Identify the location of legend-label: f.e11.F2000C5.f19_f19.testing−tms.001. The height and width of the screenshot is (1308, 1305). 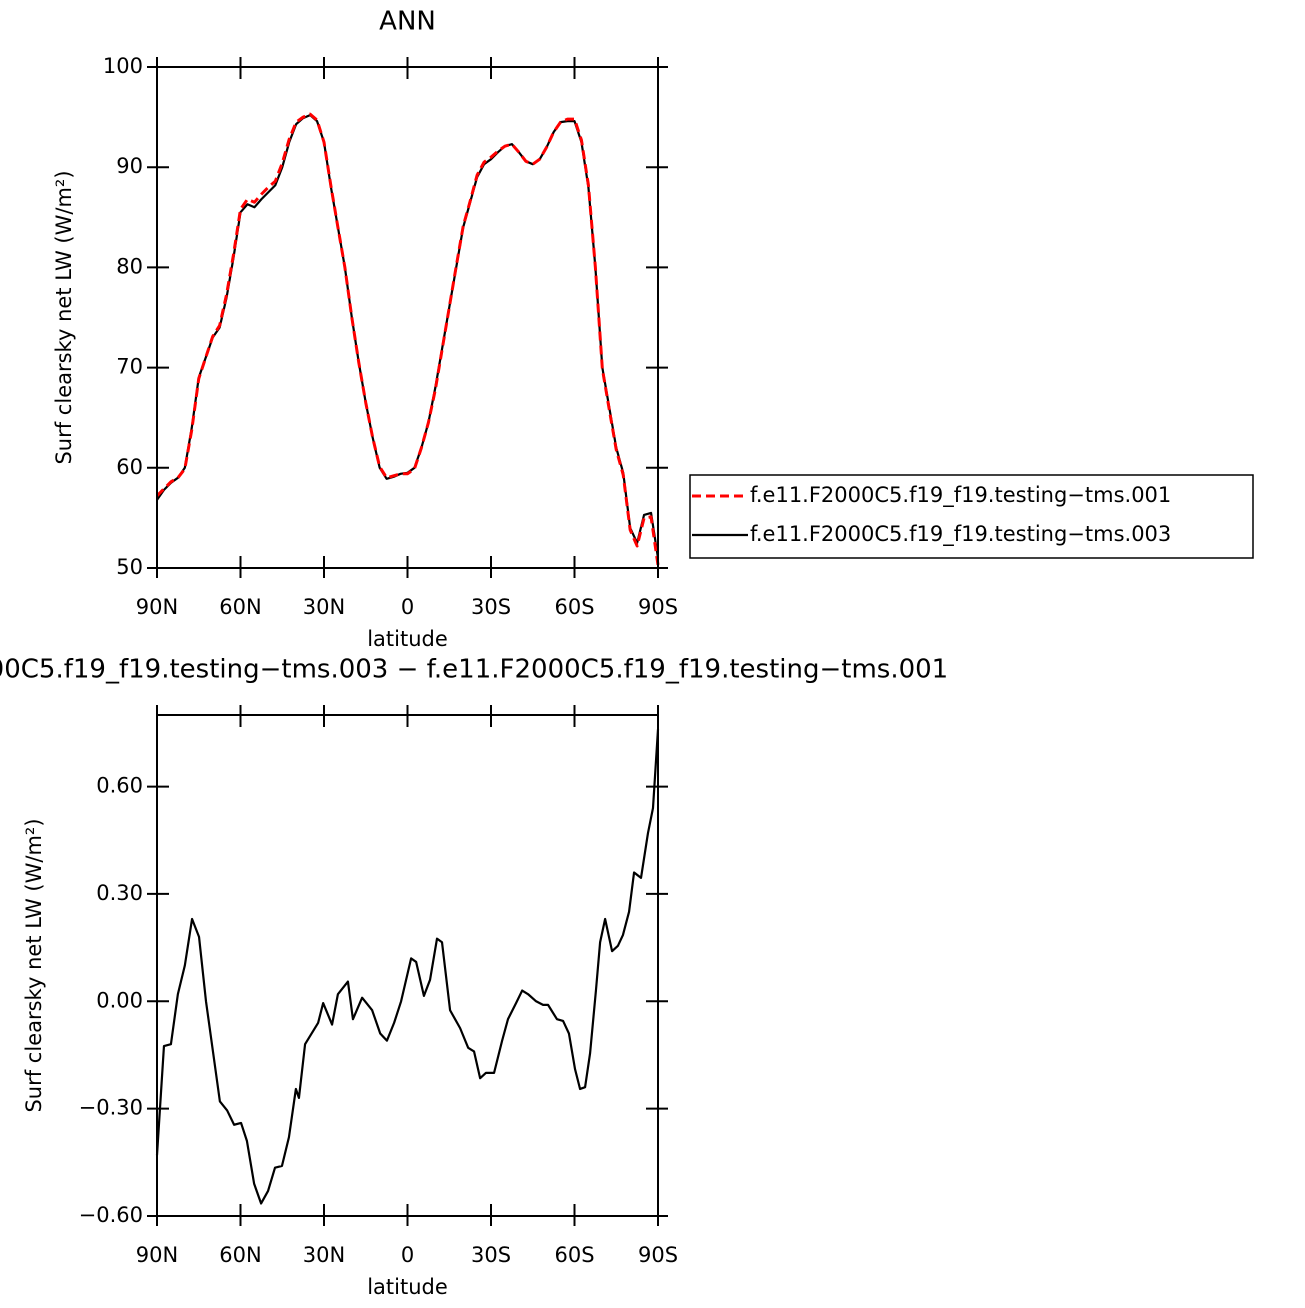
(960, 495).